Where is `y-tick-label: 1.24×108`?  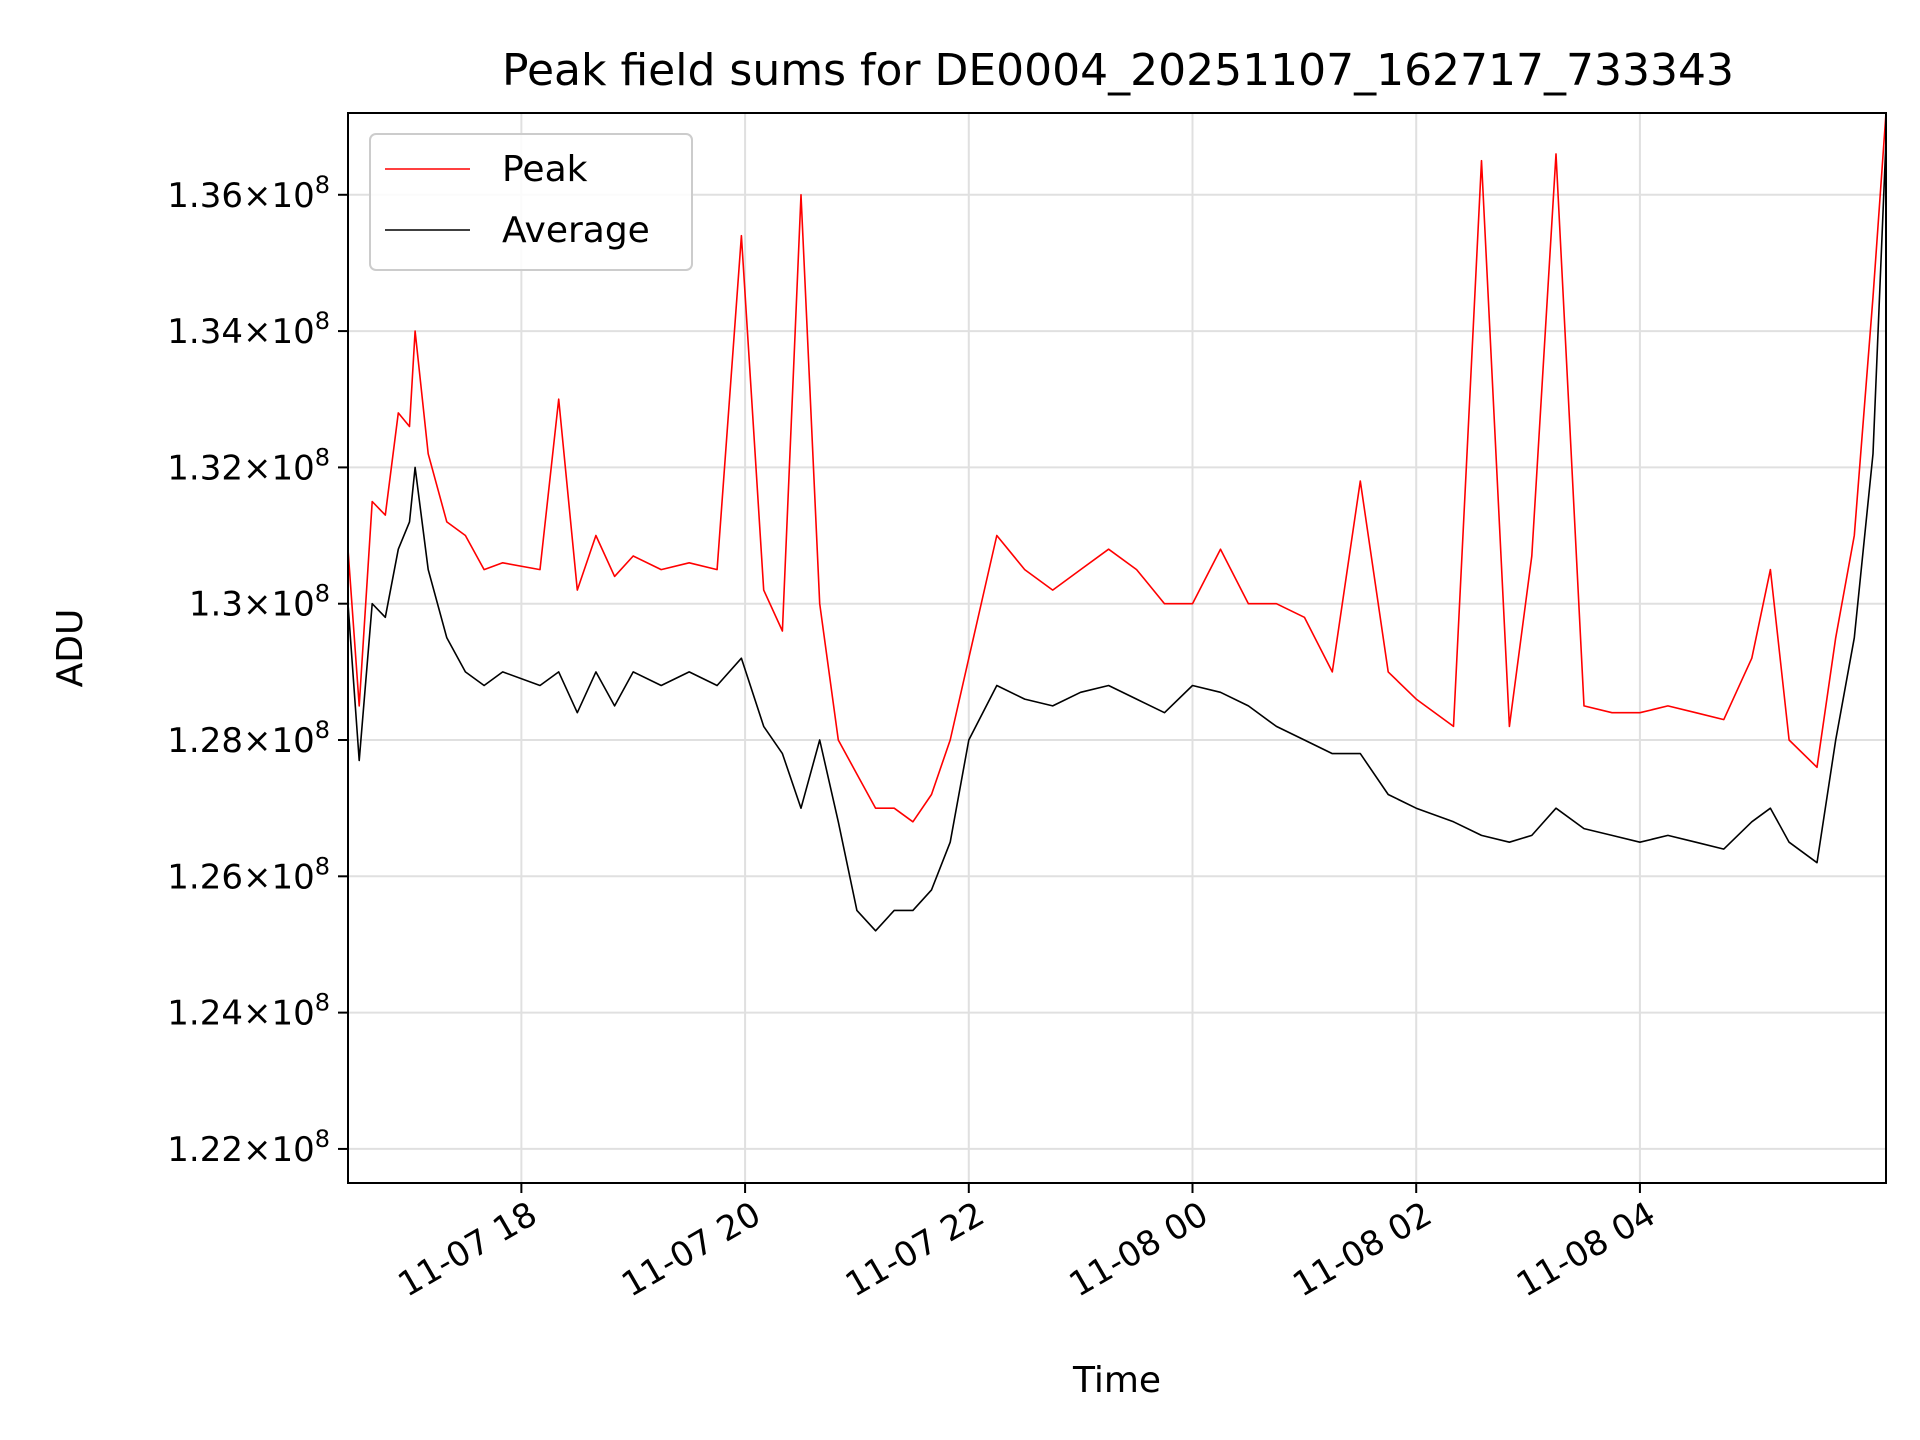 y-tick-label: 1.24×108 is located at coordinates (248, 1011).